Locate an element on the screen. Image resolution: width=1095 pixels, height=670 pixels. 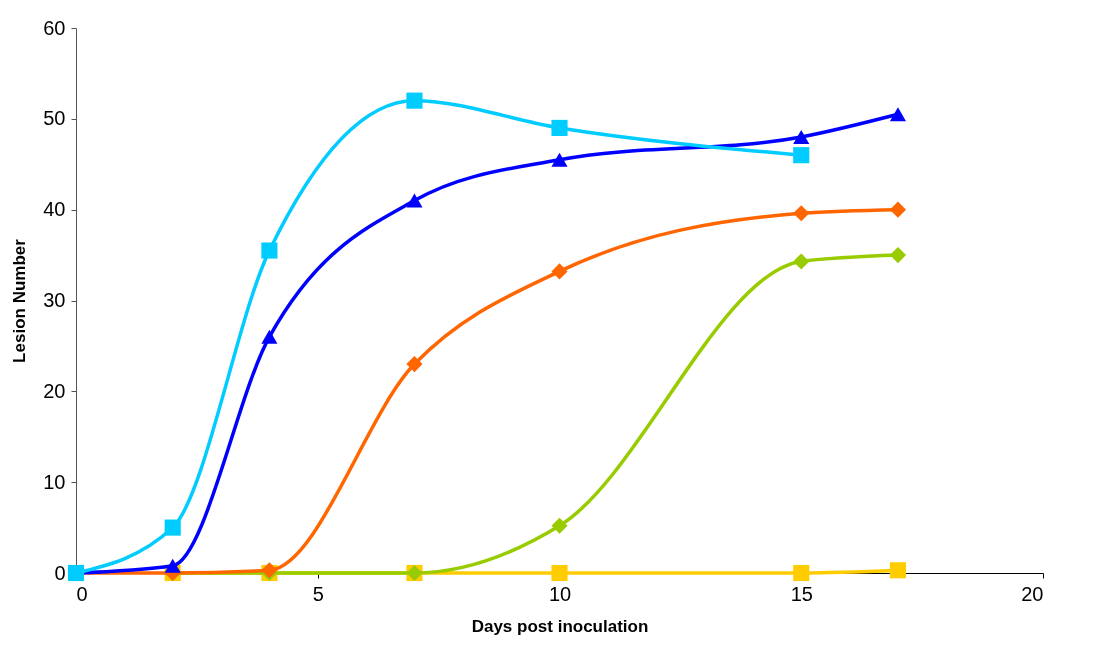
y-tick-label: 50 is located at coordinates (54, 118).